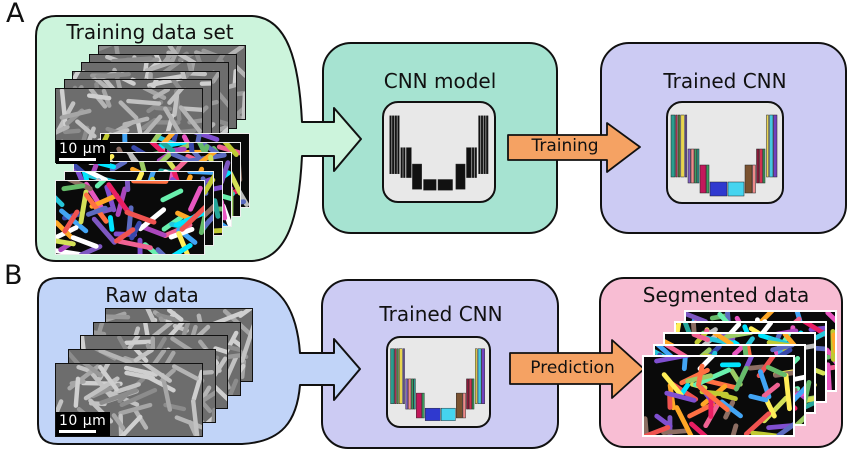  What do you see at coordinates (726, 295) in the screenshot?
I see `segmented-data-box-title: Segmented data` at bounding box center [726, 295].